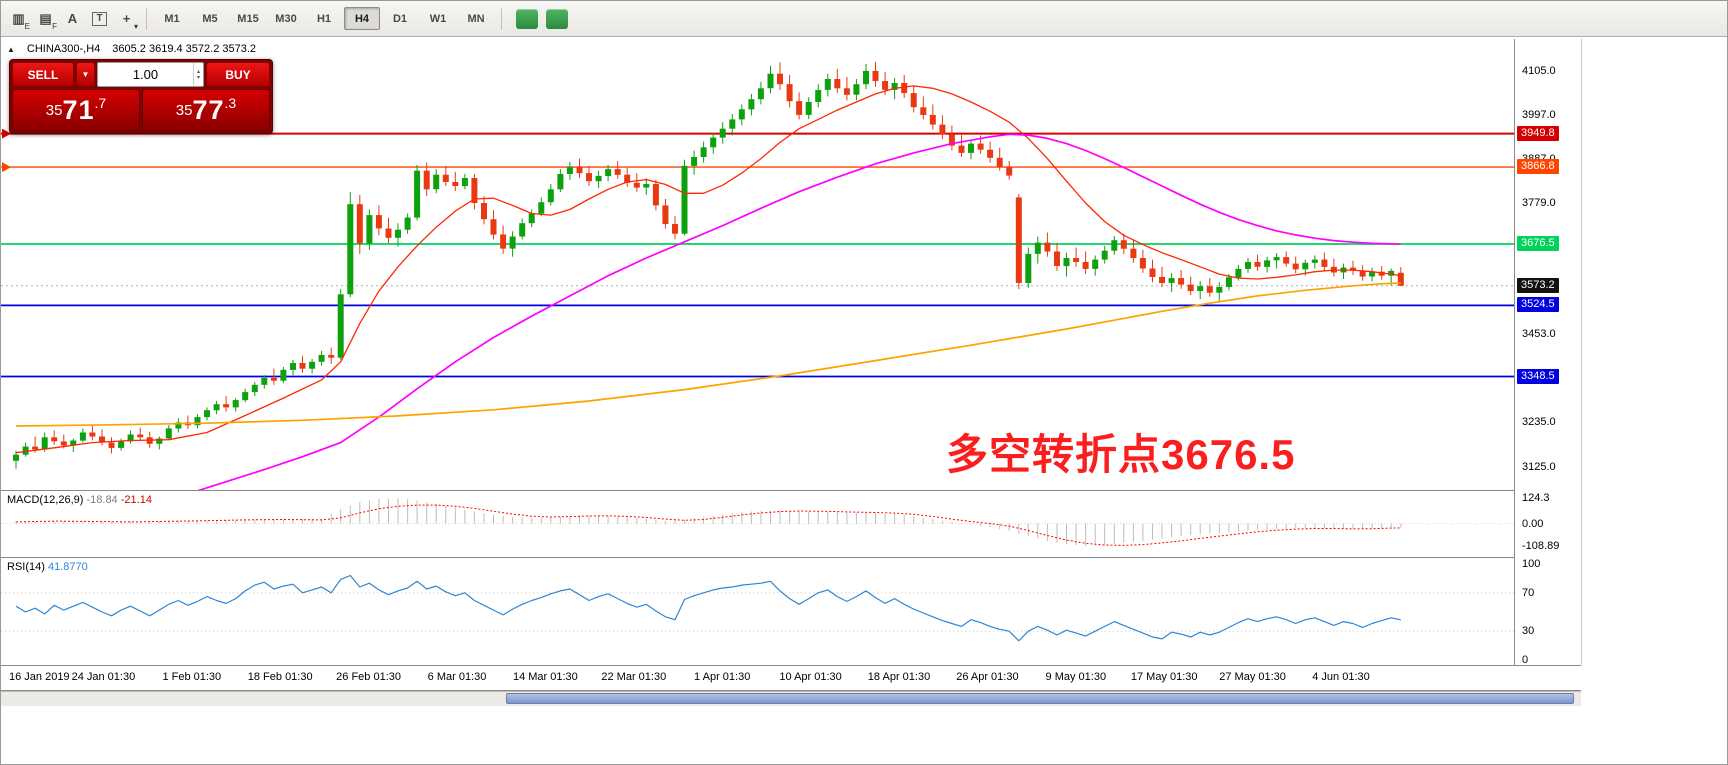  I want to click on macd-name: MACD(12,26,9), so click(45, 500).